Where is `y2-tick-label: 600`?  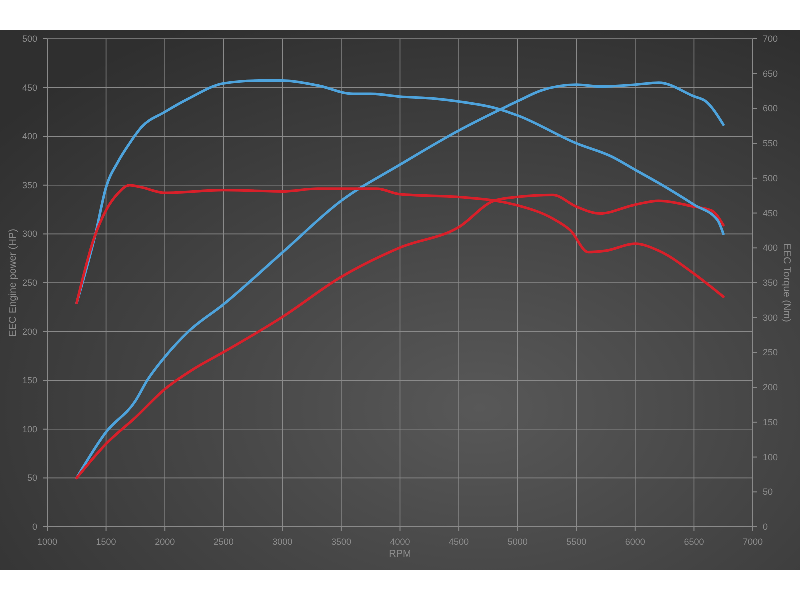 y2-tick-label: 600 is located at coordinates (770, 109).